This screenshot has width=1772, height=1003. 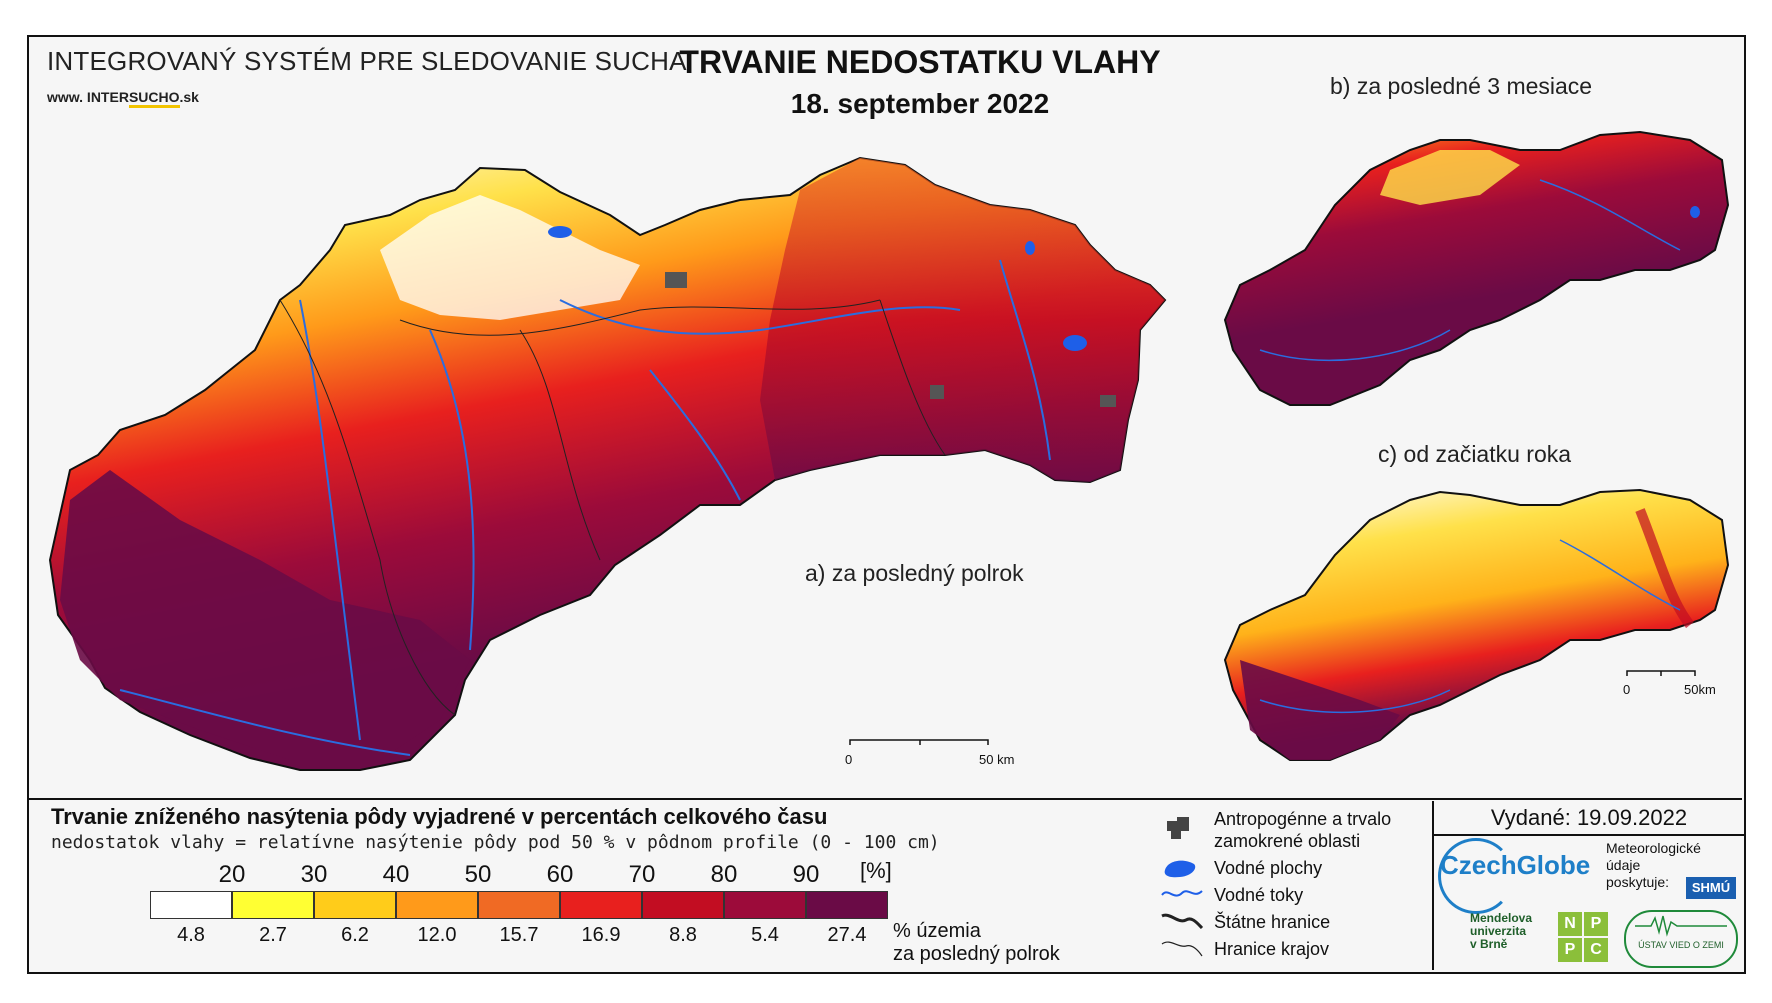 What do you see at coordinates (1498, 931) in the screenshot?
I see `mendel-line-2: univerzita` at bounding box center [1498, 931].